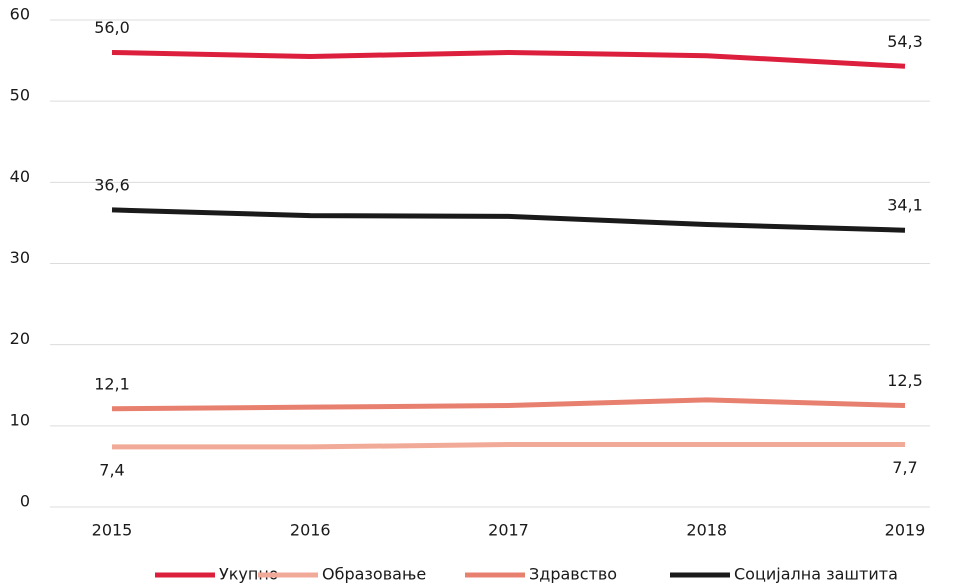 This screenshot has height=583, width=974. Describe the element at coordinates (816, 574) in the screenshot. I see `legend-label: Социјална заштита` at that location.